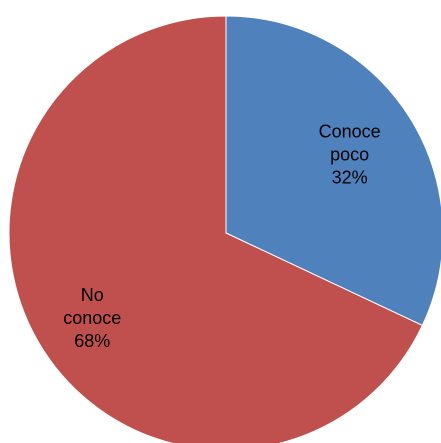 The width and height of the screenshot is (441, 443). Describe the element at coordinates (92, 341) in the screenshot. I see `pie-slice-label-line: 68%` at that location.